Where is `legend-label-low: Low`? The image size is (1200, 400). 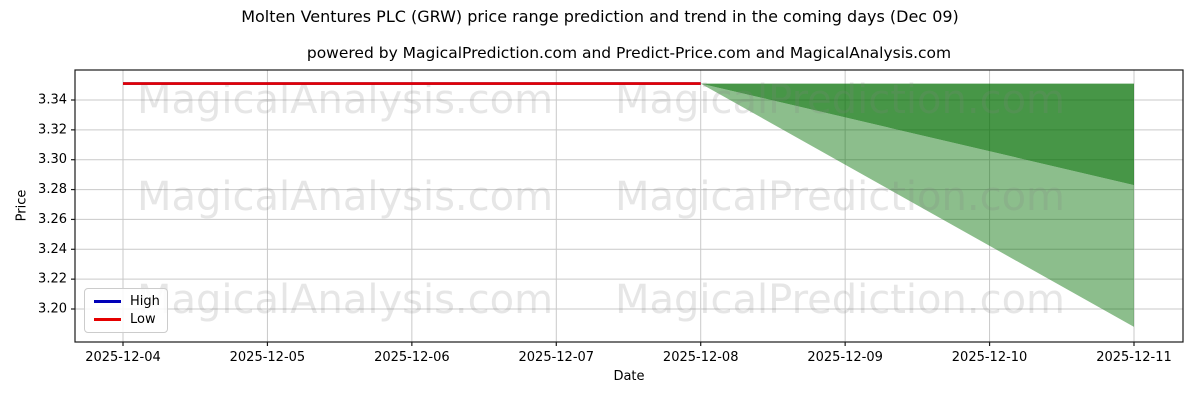
legend-label-low: Low is located at coordinates (143, 319).